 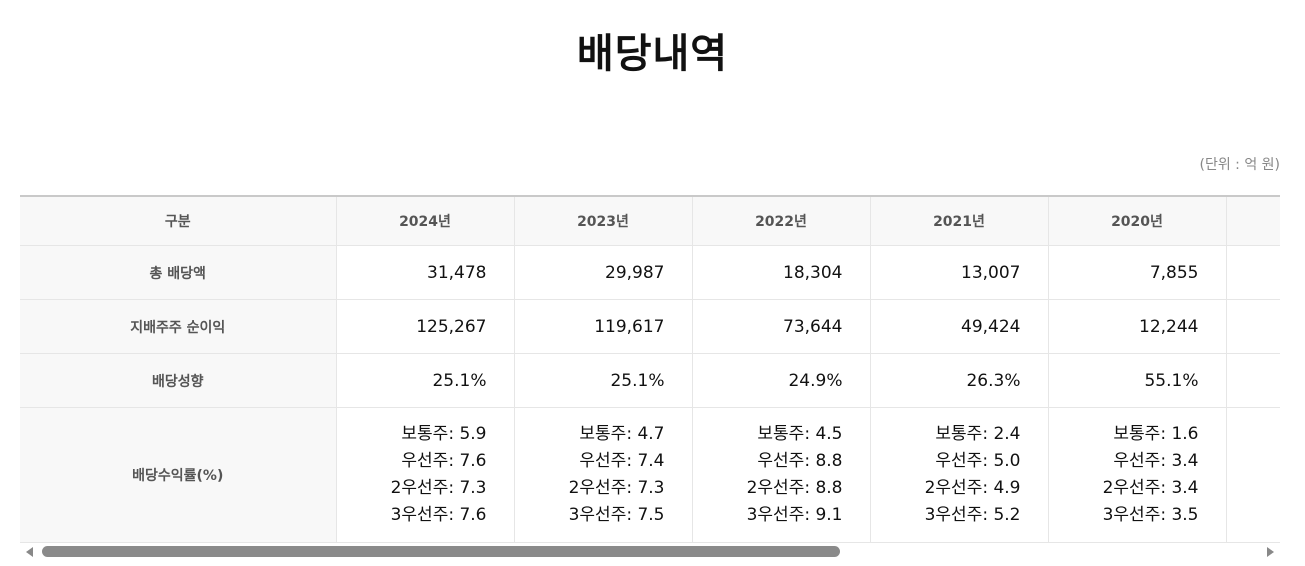 What do you see at coordinates (603, 272) in the screenshot?
I see `table-cell: 29,987` at bounding box center [603, 272].